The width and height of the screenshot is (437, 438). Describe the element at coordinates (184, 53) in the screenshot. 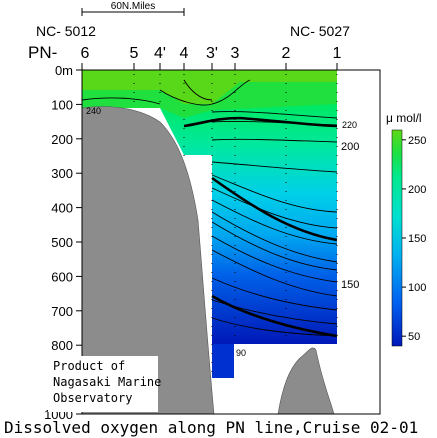

I see `station-label-3: 4` at that location.